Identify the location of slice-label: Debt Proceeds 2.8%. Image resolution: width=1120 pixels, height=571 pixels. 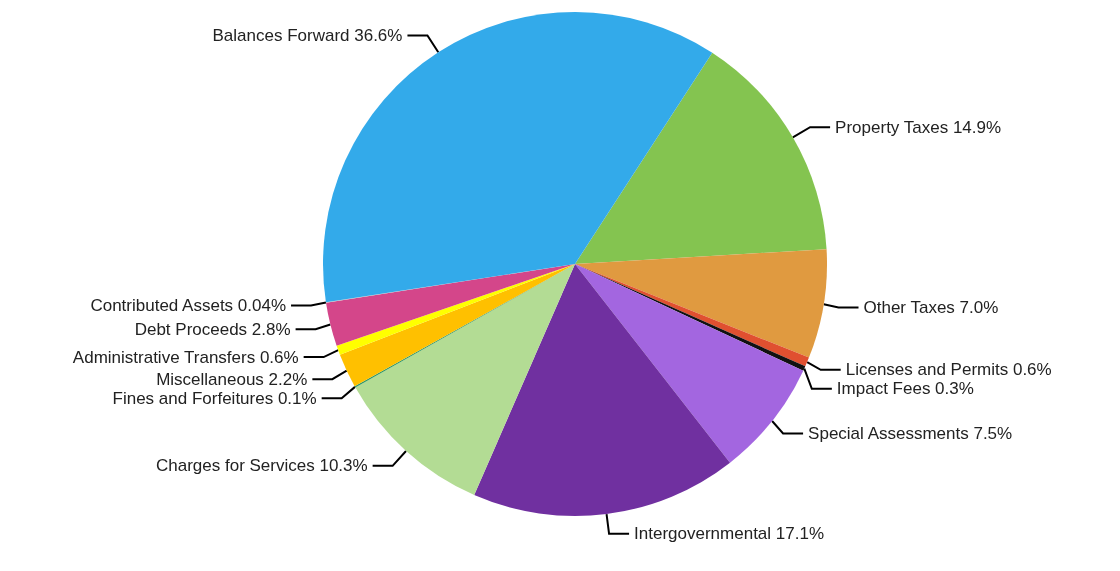
(212, 329).